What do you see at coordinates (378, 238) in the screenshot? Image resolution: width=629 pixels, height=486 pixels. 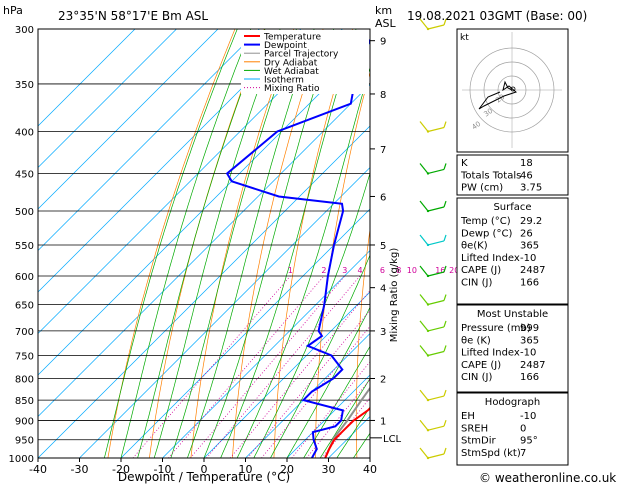 I see `height-axis: 9 8 7 6 5 4 3 2 1` at bounding box center [378, 238].